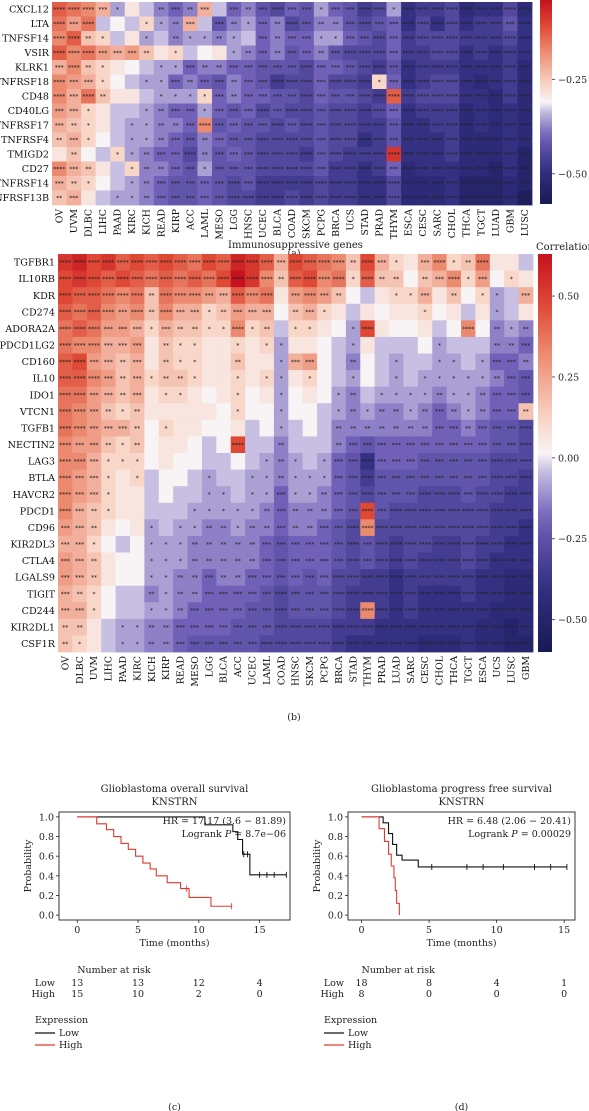 The width and height of the screenshot is (589, 1111). Describe the element at coordinates (137, 668) in the screenshot. I see `column-label: KIRC` at that location.